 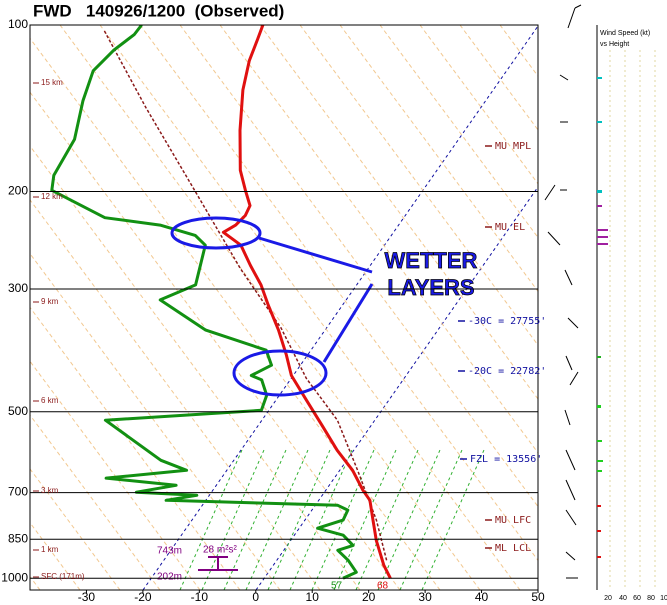 I want to click on wind-panel-title: Wind Speed (kt), so click(x=625, y=33).